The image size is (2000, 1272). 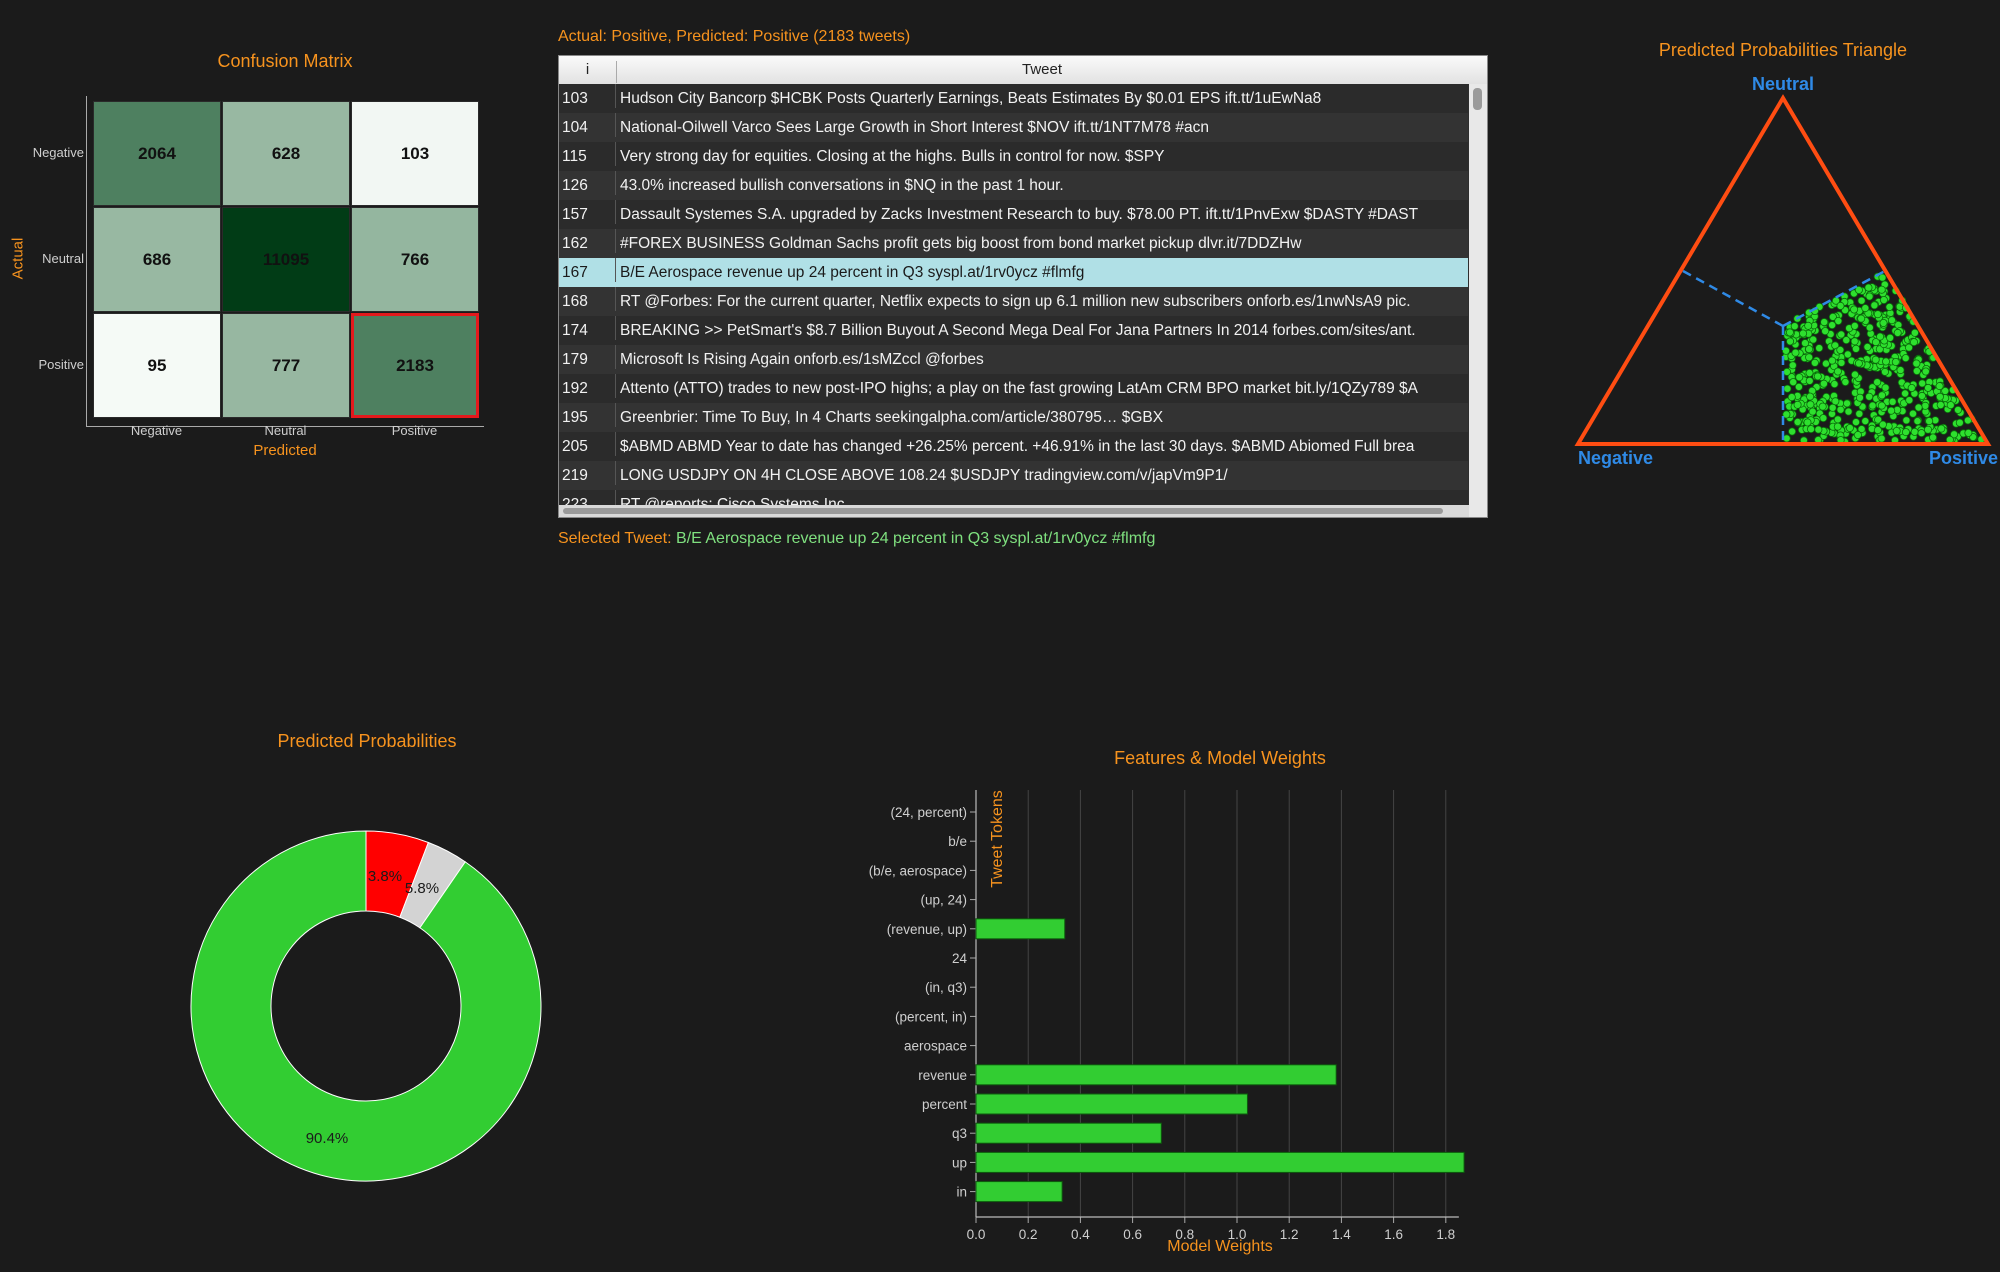 What do you see at coordinates (286, 153) in the screenshot?
I see `cm-cell-negative-neutral: 628` at bounding box center [286, 153].